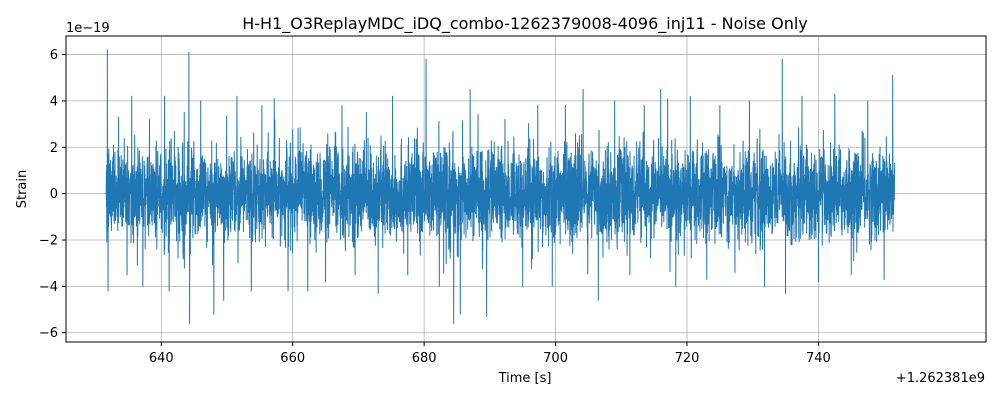 Image resolution: width=1000 pixels, height=400 pixels. Describe the element at coordinates (292, 358) in the screenshot. I see `x-tick-label: 660` at that location.